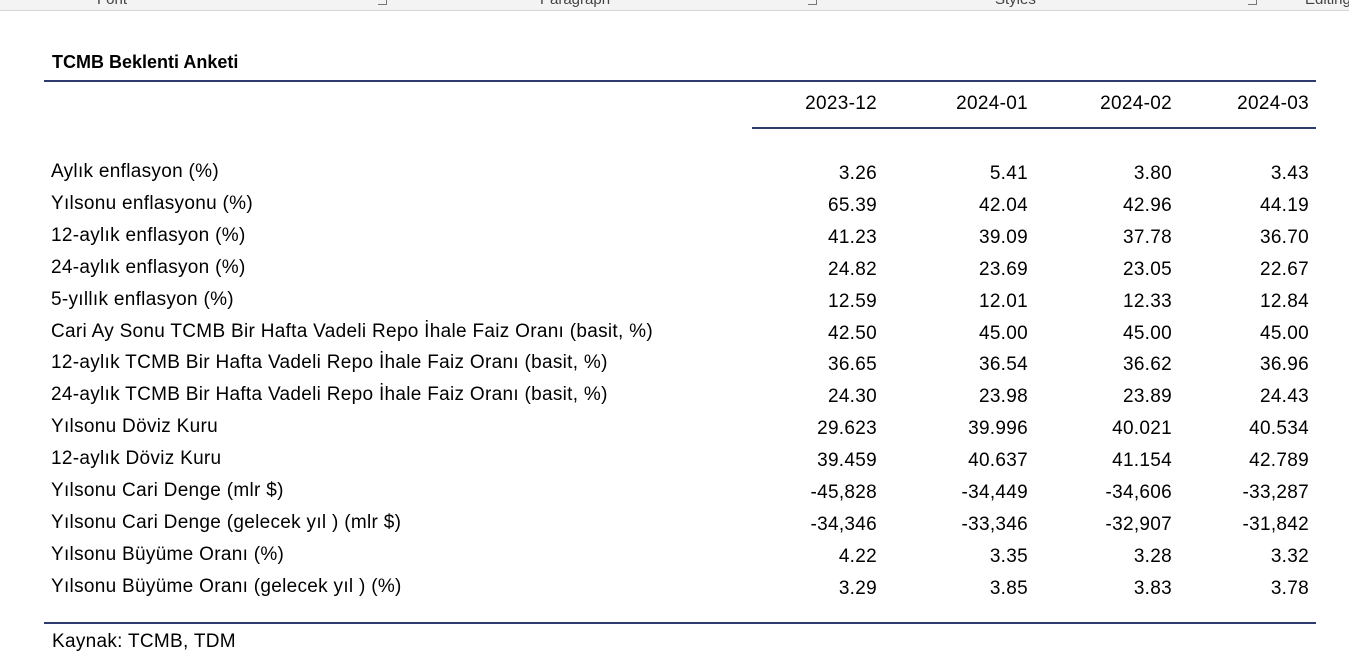 This screenshot has width=1349, height=668. What do you see at coordinates (1138, 492) in the screenshot?
I see `cell-value: -34,606` at bounding box center [1138, 492].